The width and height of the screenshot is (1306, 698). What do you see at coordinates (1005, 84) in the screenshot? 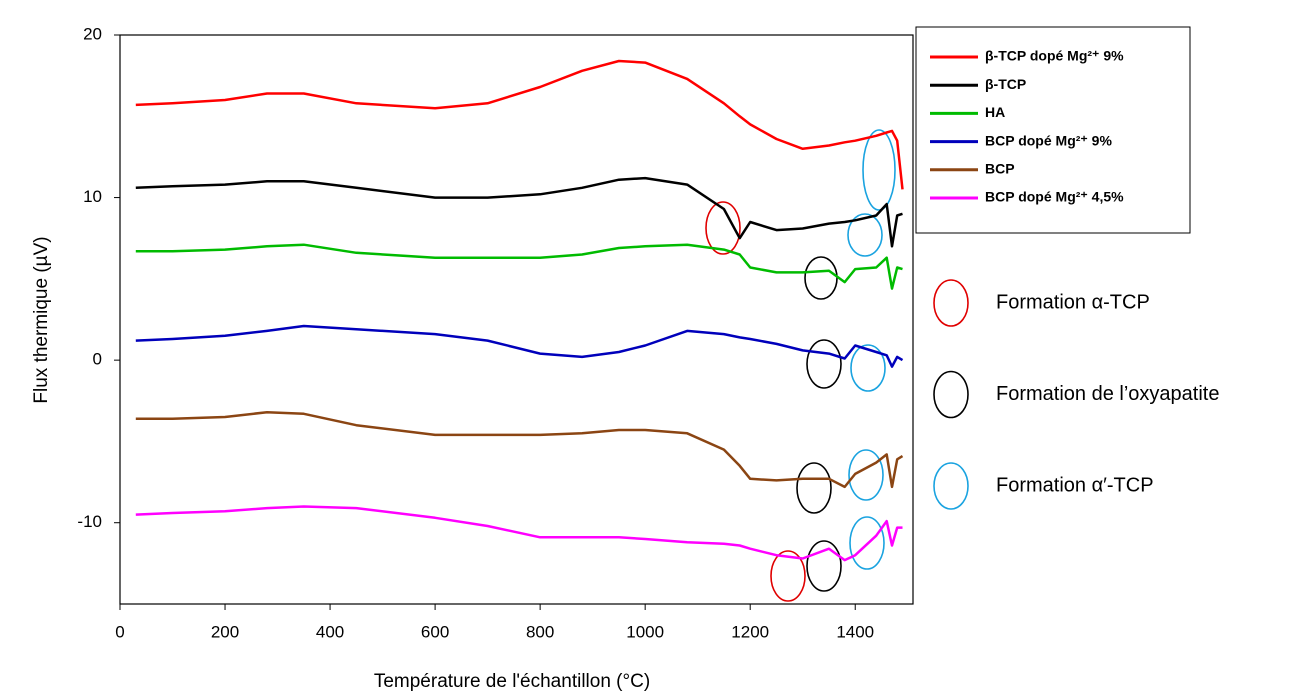
I see `legend-label: β-TCP` at bounding box center [1005, 84].